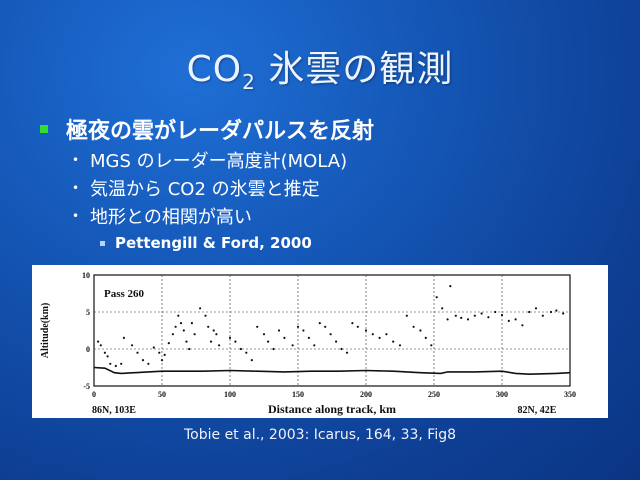  What do you see at coordinates (205, 189) in the screenshot?
I see `sub-bullet-2-text: 気温から CO2 の氷雲と推定` at bounding box center [205, 189].